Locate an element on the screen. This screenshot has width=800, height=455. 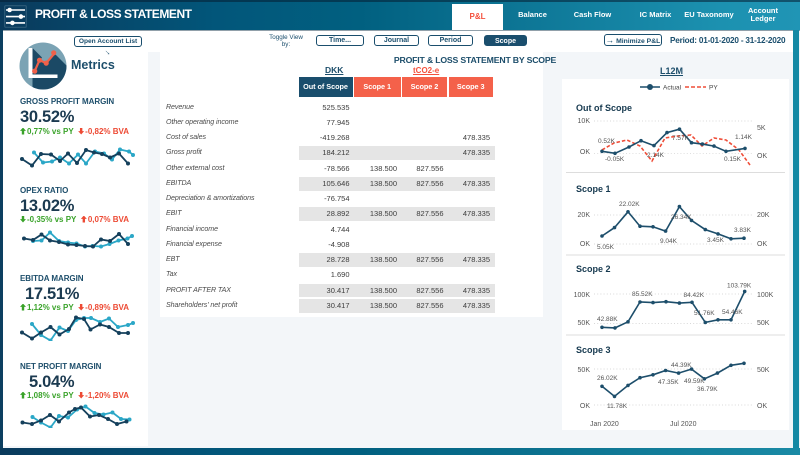
svg-text: 3.83K is located at coordinates (743, 230).